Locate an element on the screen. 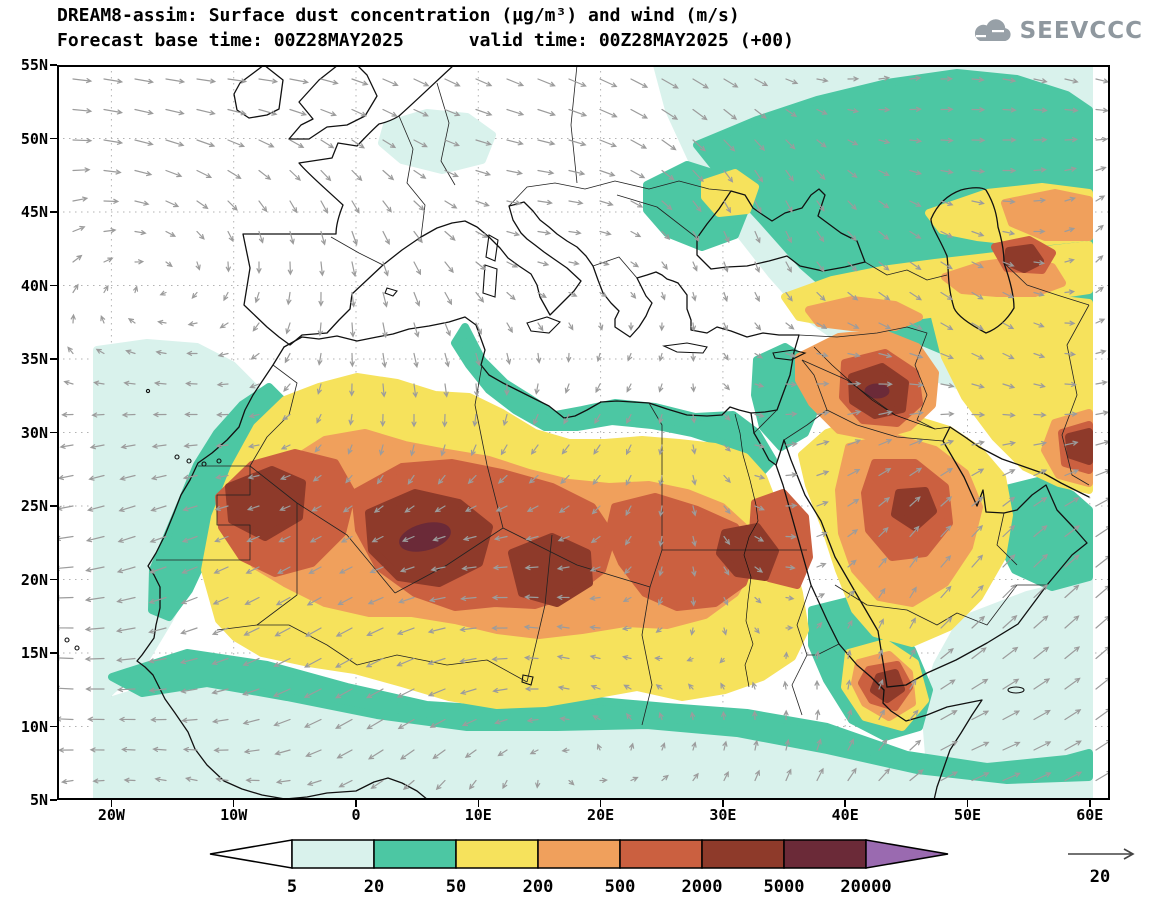 The height and width of the screenshot is (907, 1165). legend-level-label: 5 is located at coordinates (292, 887).